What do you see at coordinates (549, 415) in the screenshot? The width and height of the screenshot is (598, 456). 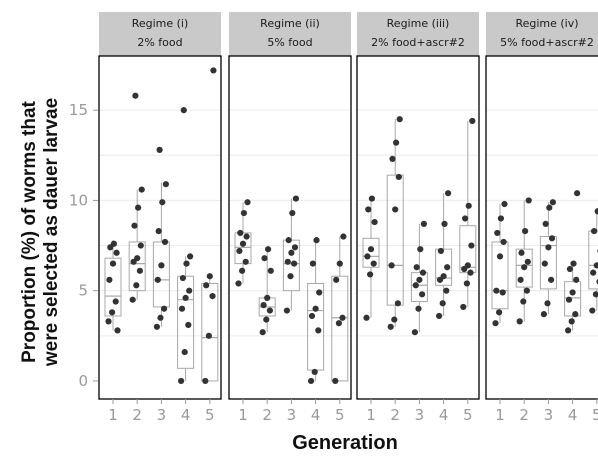 I see `x-tick-label: 3` at bounding box center [549, 415].